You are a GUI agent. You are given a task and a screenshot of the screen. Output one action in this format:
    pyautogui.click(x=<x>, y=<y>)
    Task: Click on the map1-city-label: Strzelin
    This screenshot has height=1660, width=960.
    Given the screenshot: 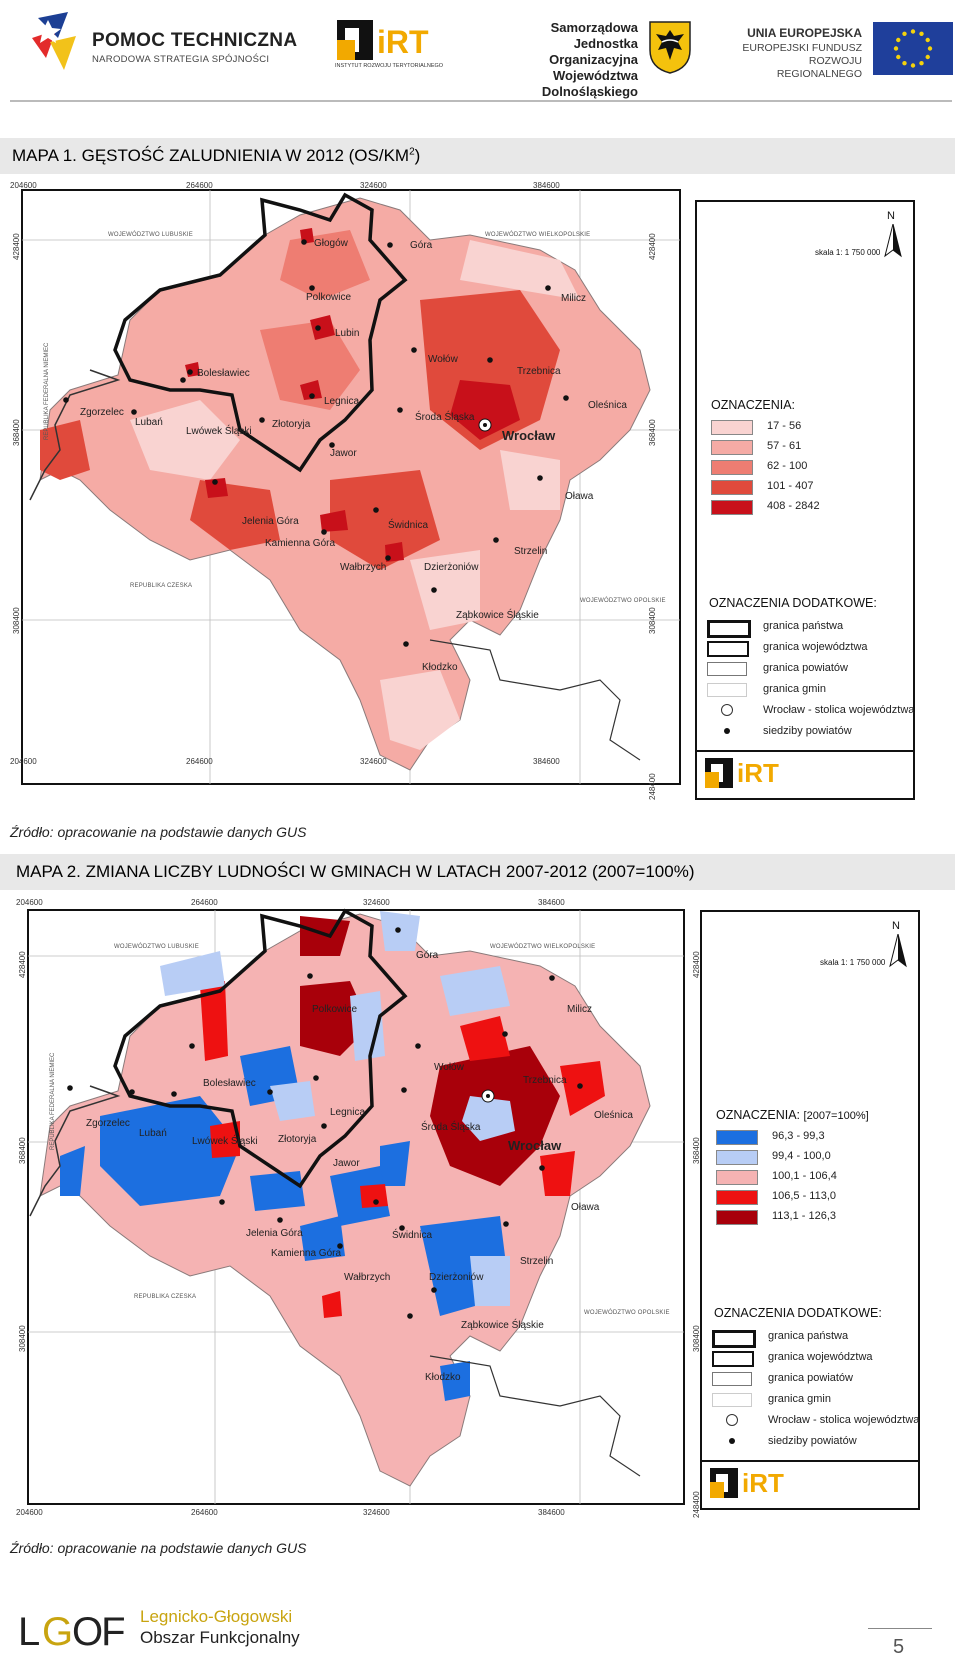 What is the action you would take?
    pyautogui.click(x=531, y=551)
    